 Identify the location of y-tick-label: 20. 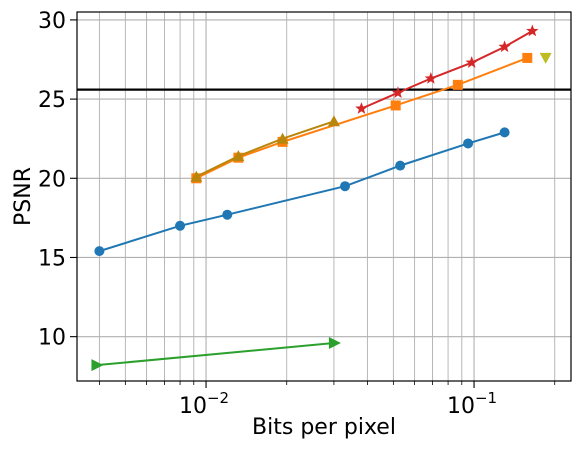
(52, 179).